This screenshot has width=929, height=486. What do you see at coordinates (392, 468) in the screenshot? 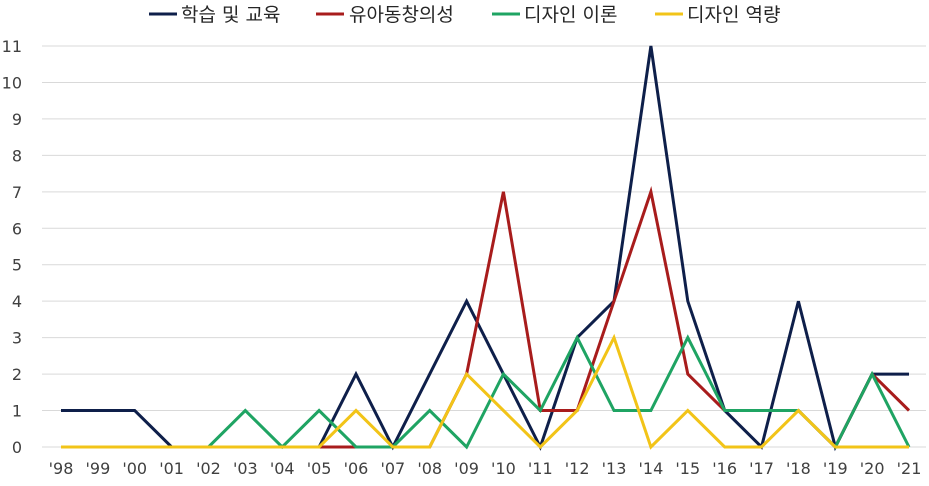
I see `x-tick-label: '07` at bounding box center [392, 468].